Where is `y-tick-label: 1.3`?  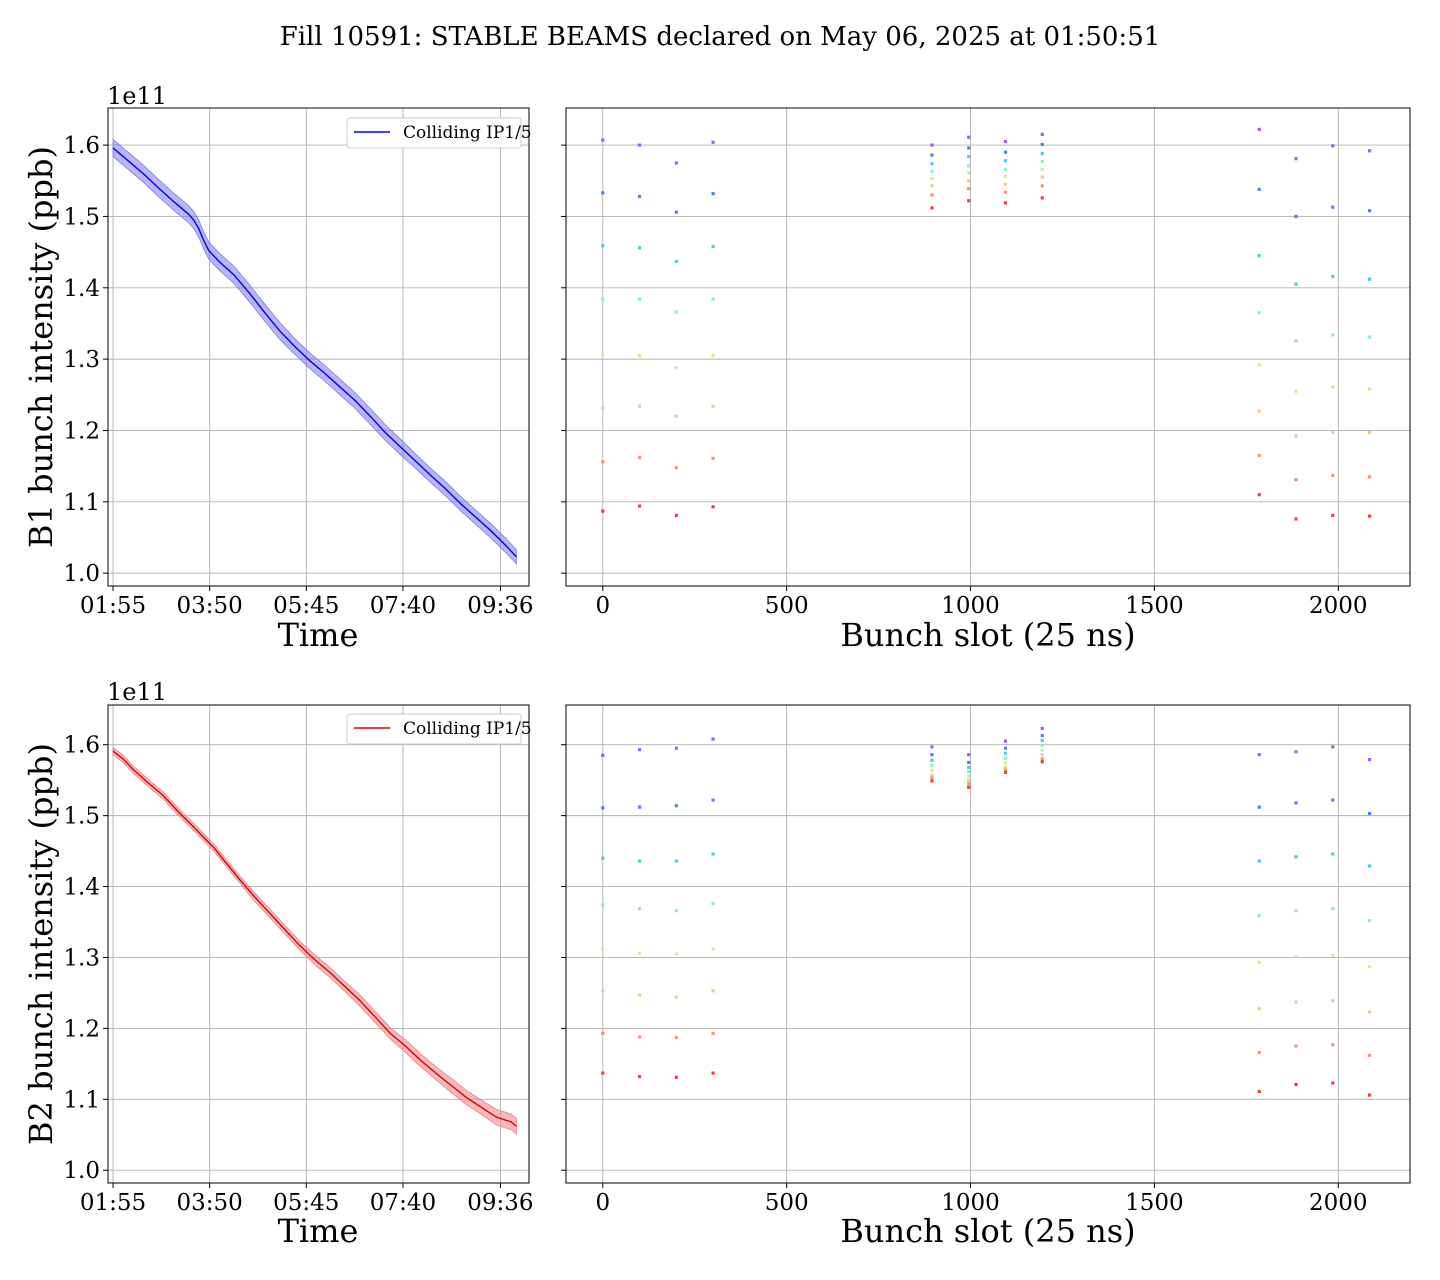
y-tick-label: 1.3 is located at coordinates (81, 360).